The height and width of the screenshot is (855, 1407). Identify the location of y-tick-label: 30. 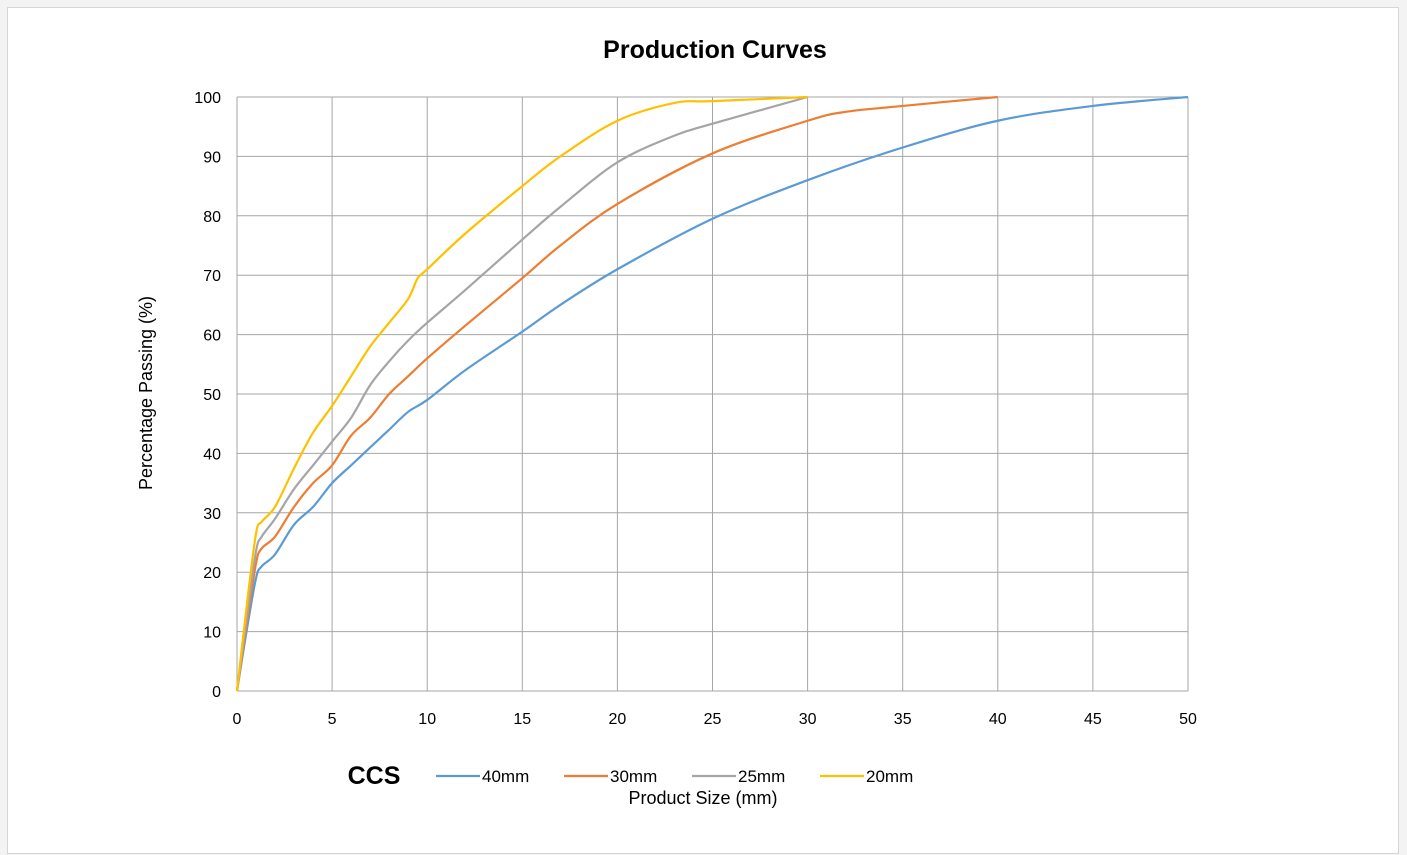
(212, 514).